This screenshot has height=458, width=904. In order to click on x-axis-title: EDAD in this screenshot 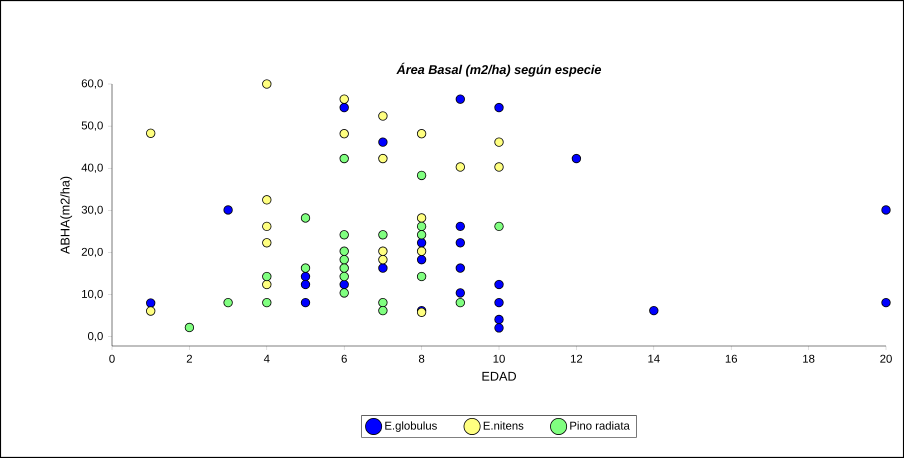, I will do `click(499, 376)`.